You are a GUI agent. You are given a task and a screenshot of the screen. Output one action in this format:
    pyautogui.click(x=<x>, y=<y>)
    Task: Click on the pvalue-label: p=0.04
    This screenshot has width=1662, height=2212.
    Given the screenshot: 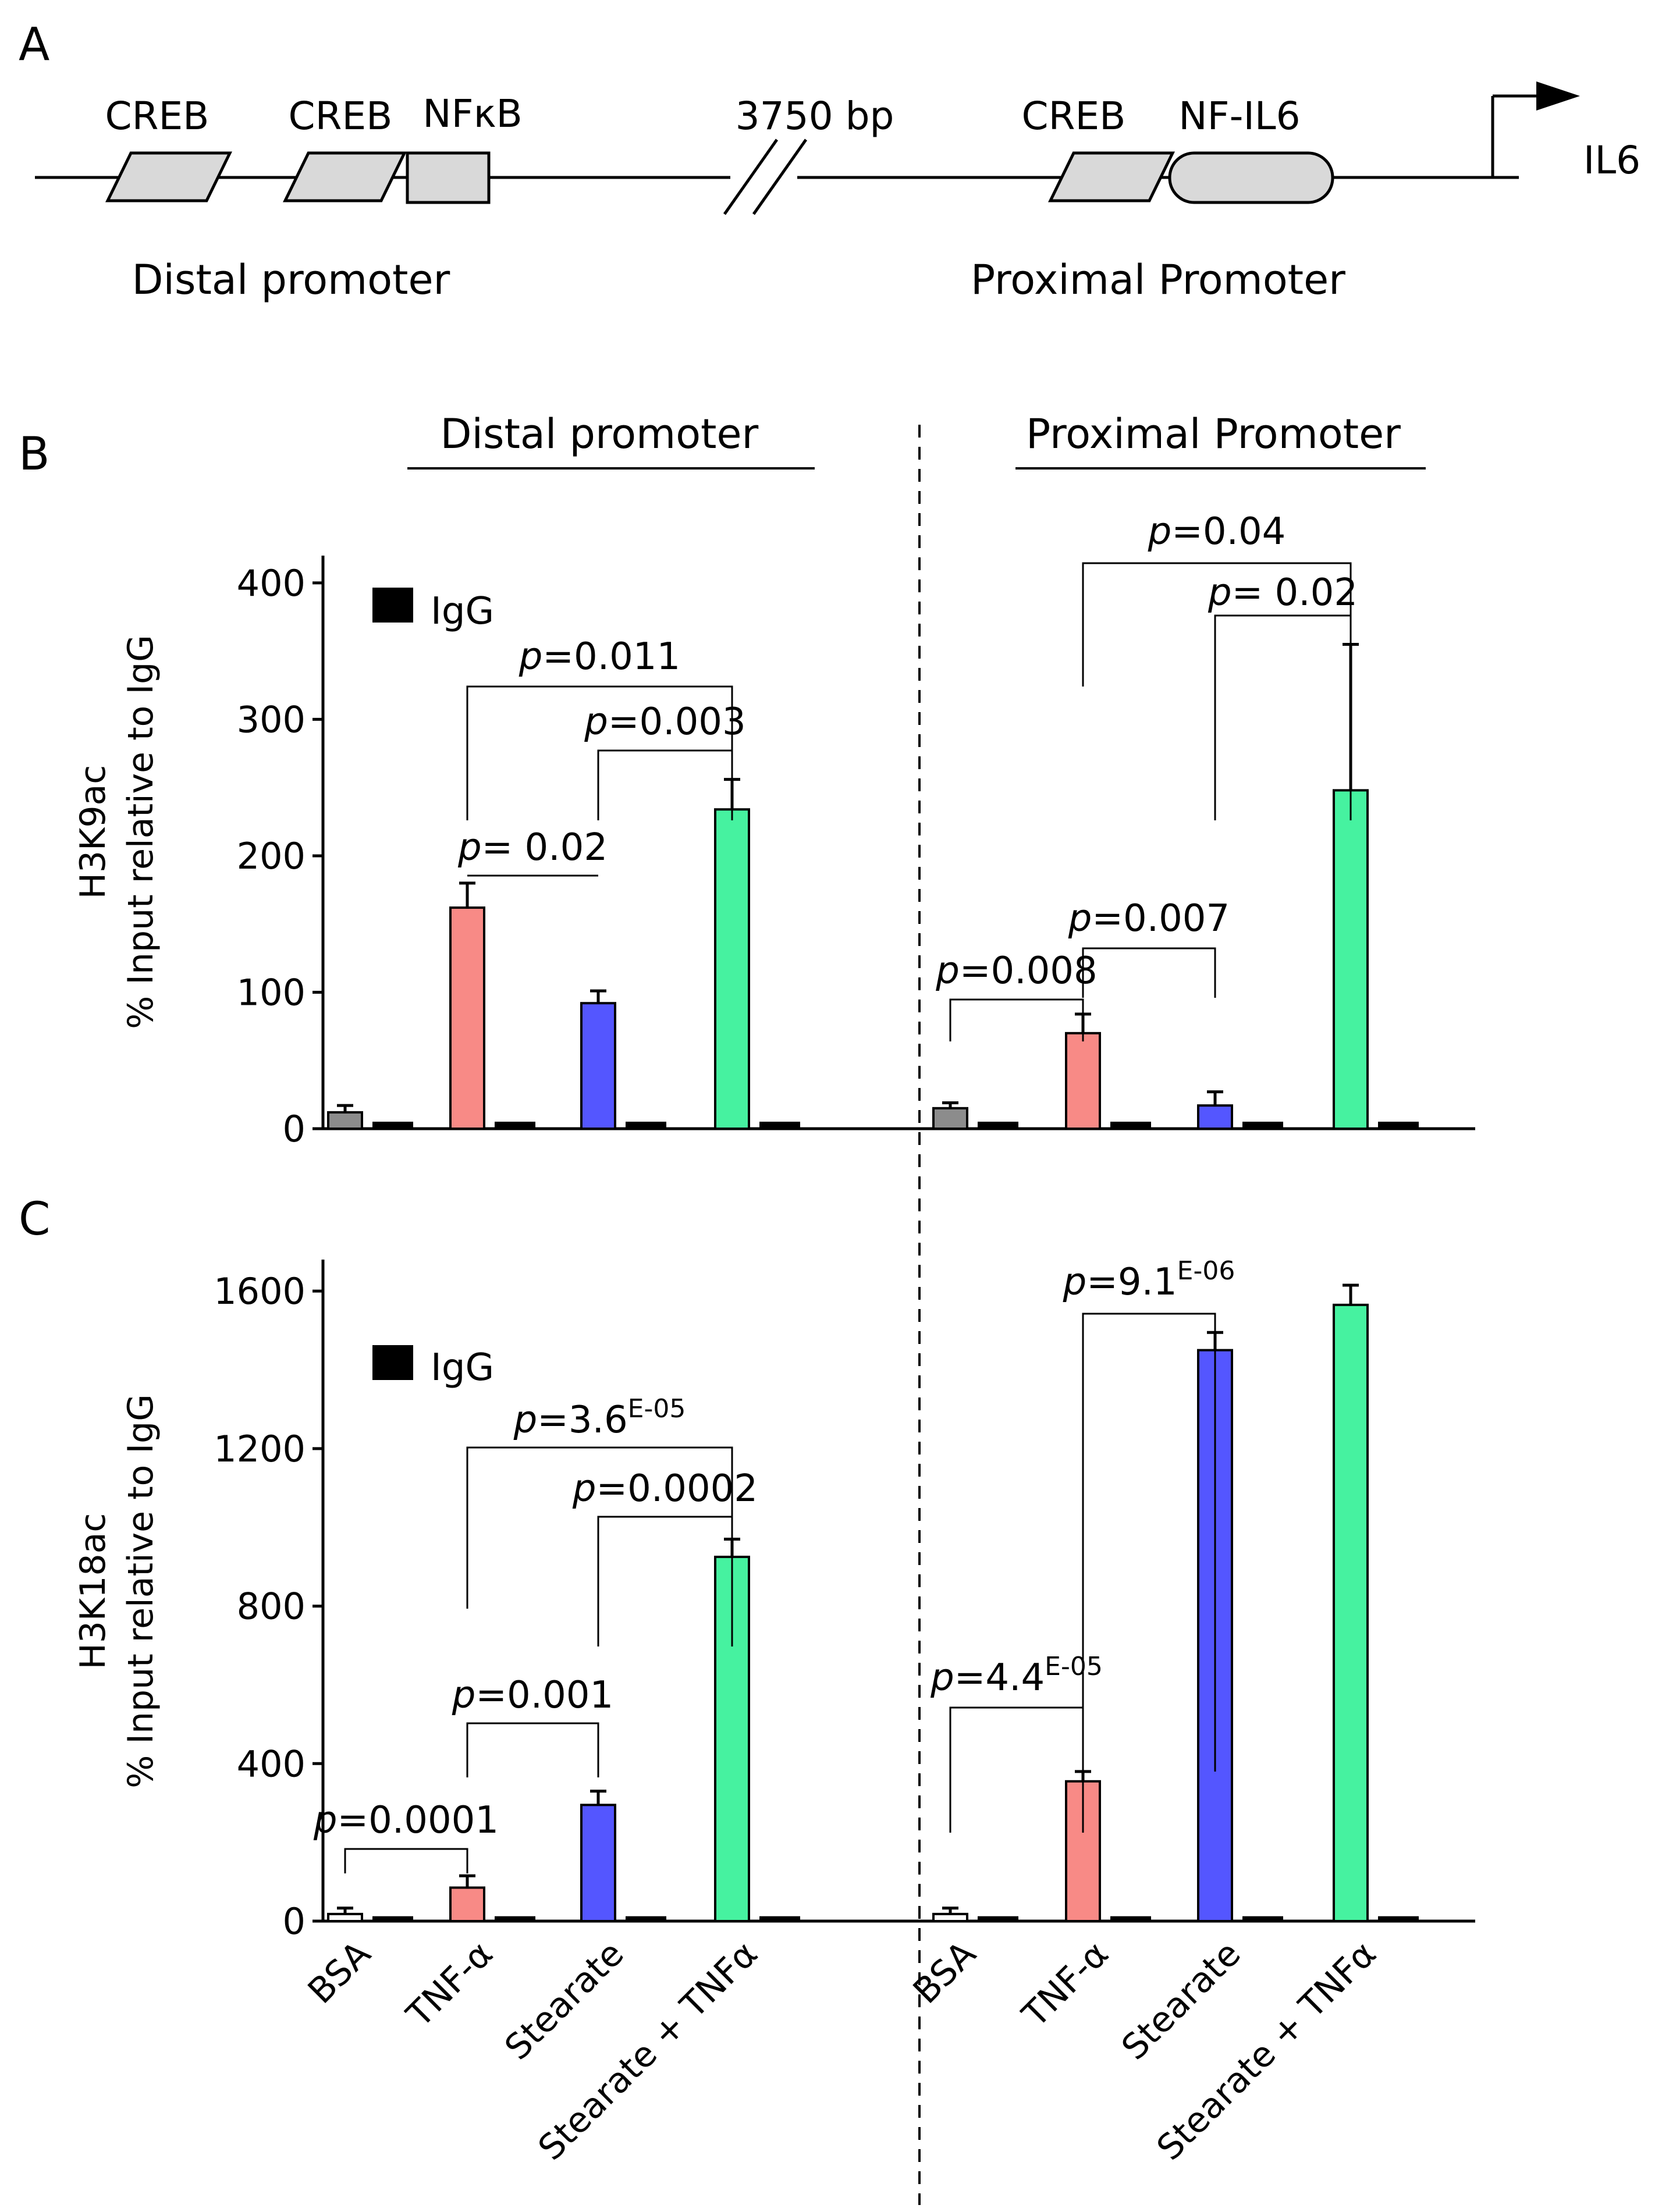 What is the action you would take?
    pyautogui.click(x=1217, y=531)
    